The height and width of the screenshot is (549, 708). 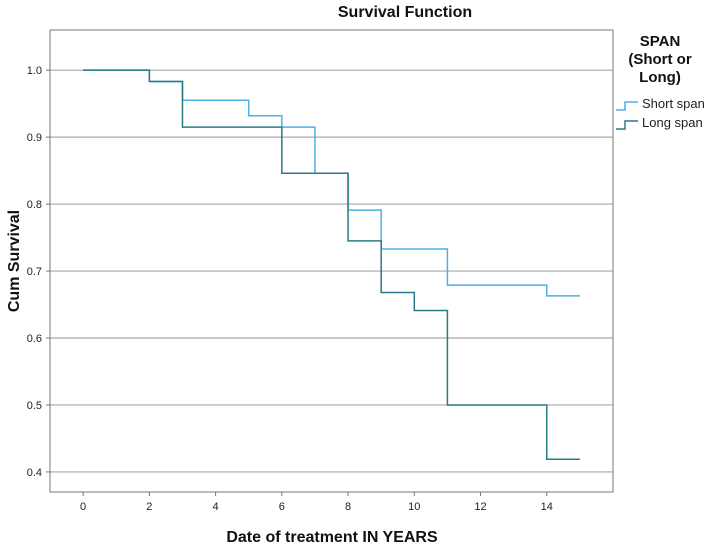 I want to click on y-tick-label: 0.4, so click(x=34, y=473).